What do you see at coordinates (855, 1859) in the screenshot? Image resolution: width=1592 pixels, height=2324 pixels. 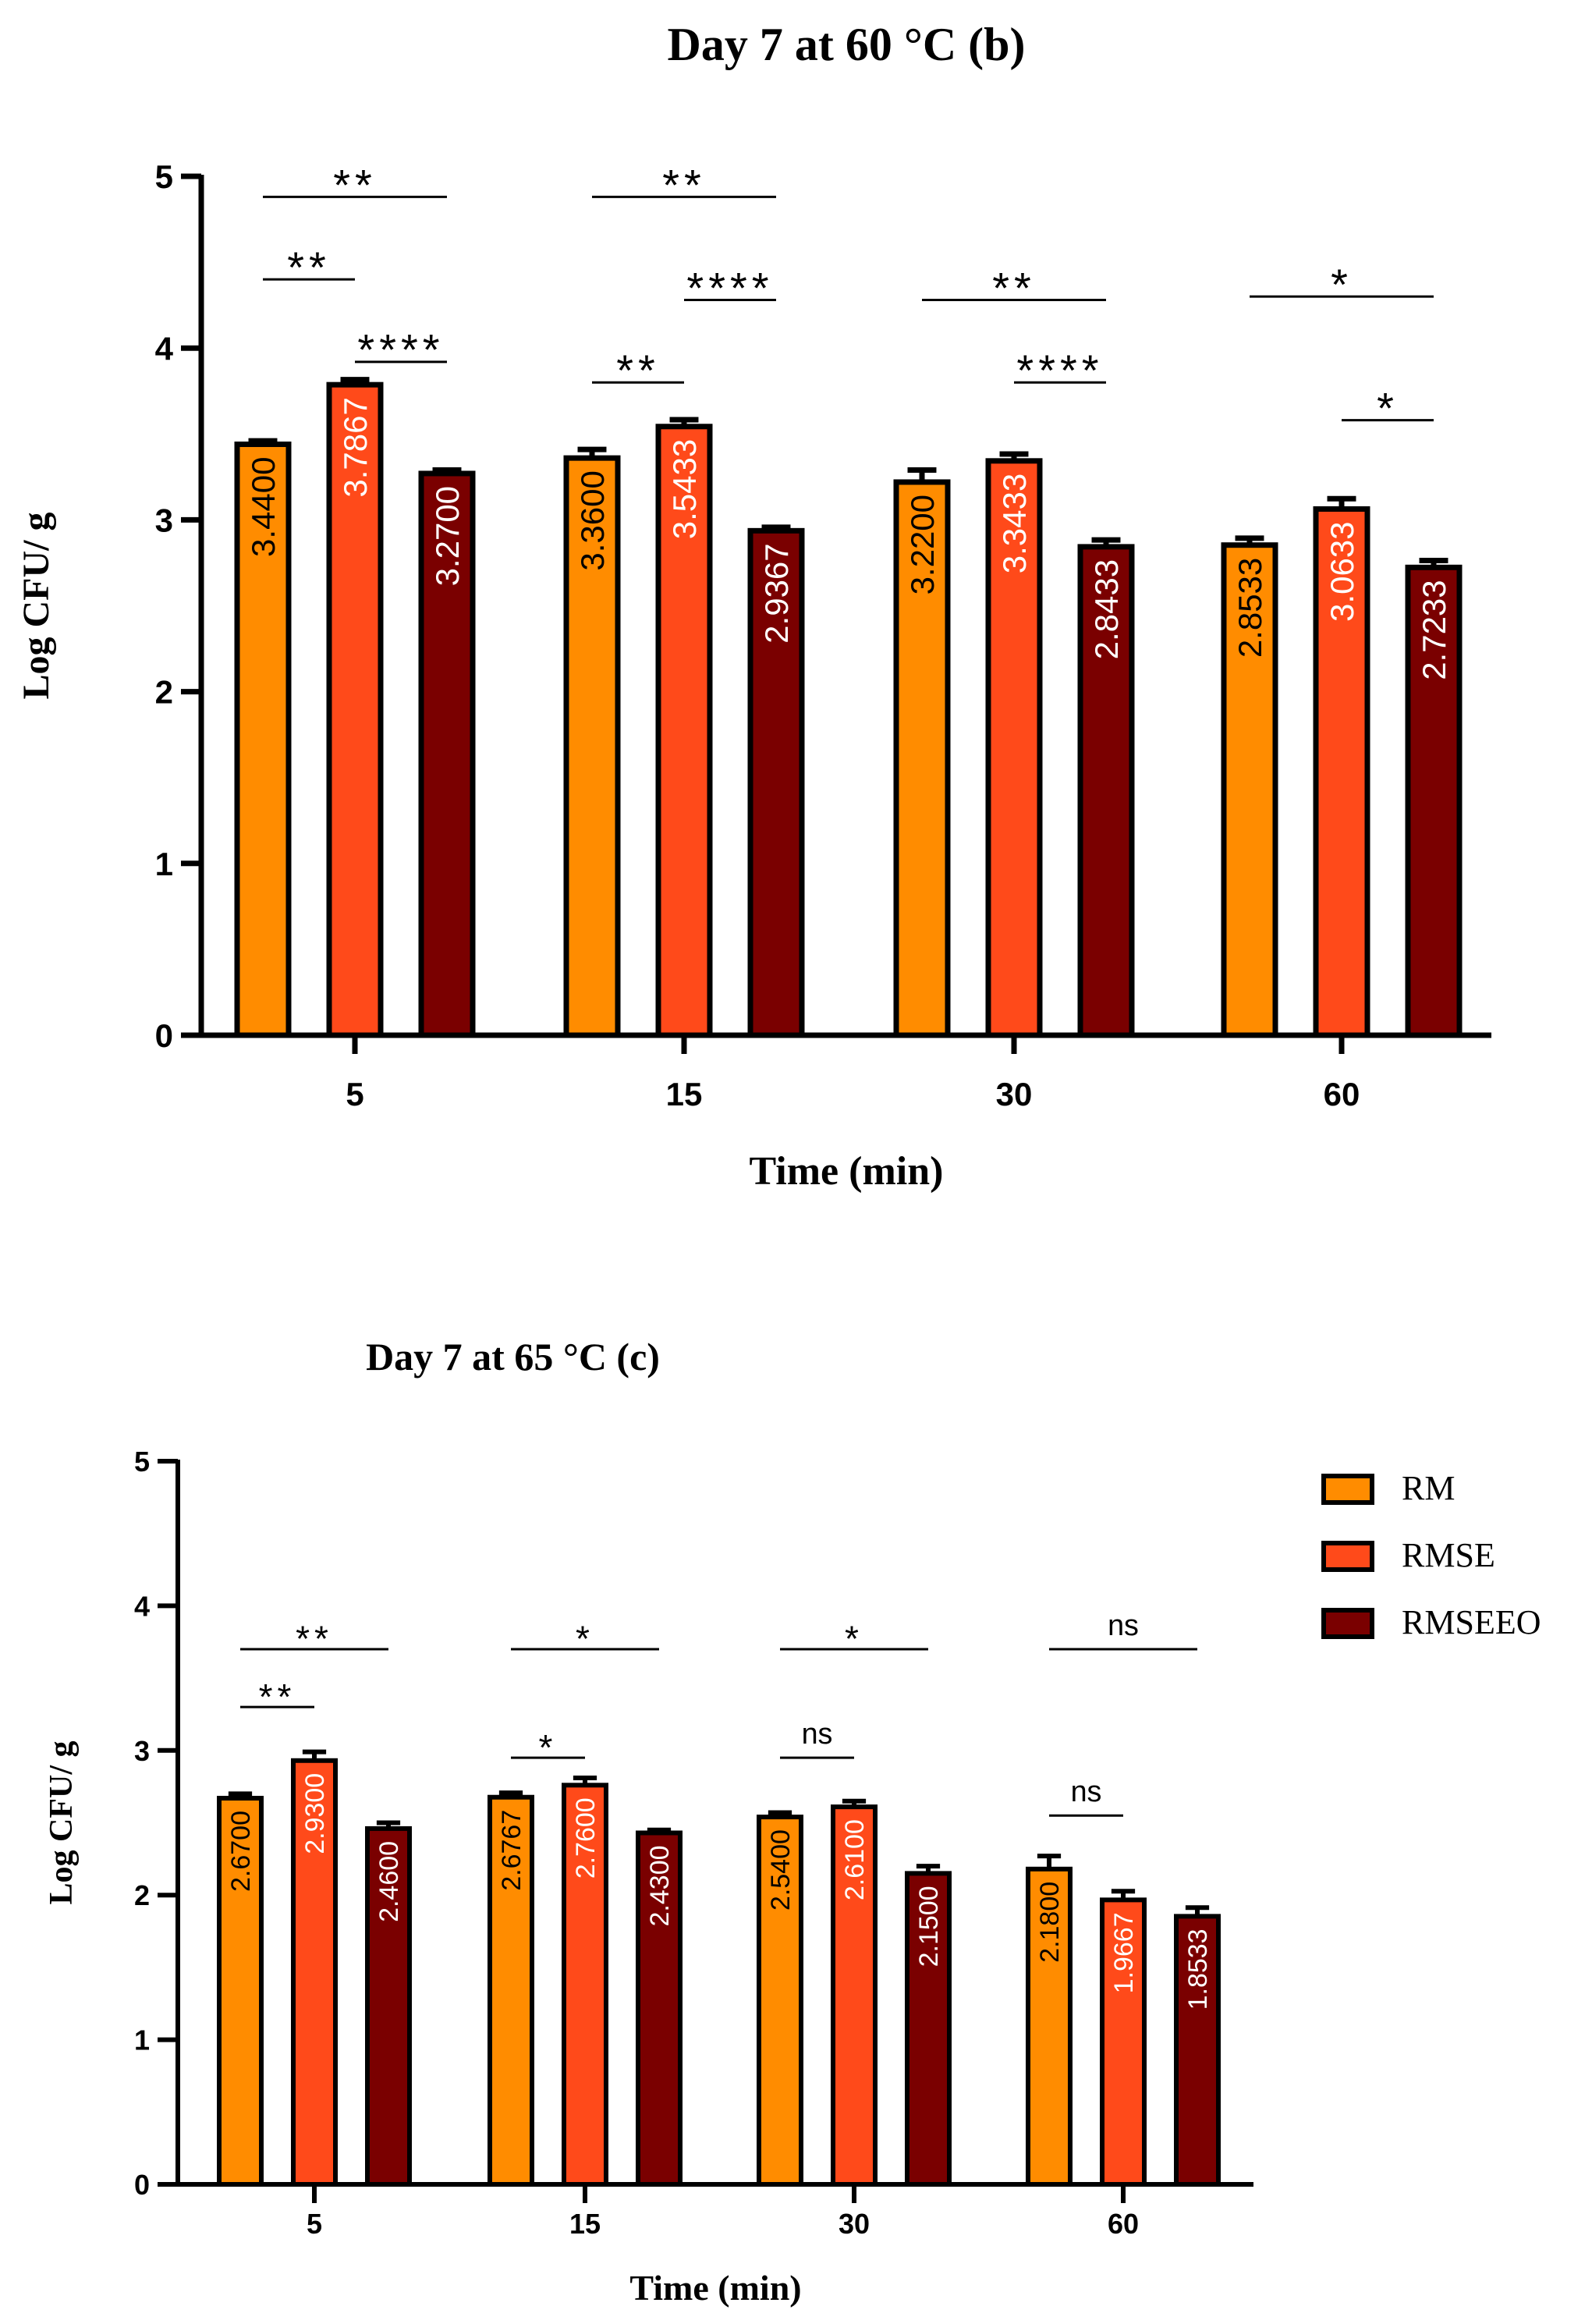 I see `bar-value-label: 2.6100` at bounding box center [855, 1859].